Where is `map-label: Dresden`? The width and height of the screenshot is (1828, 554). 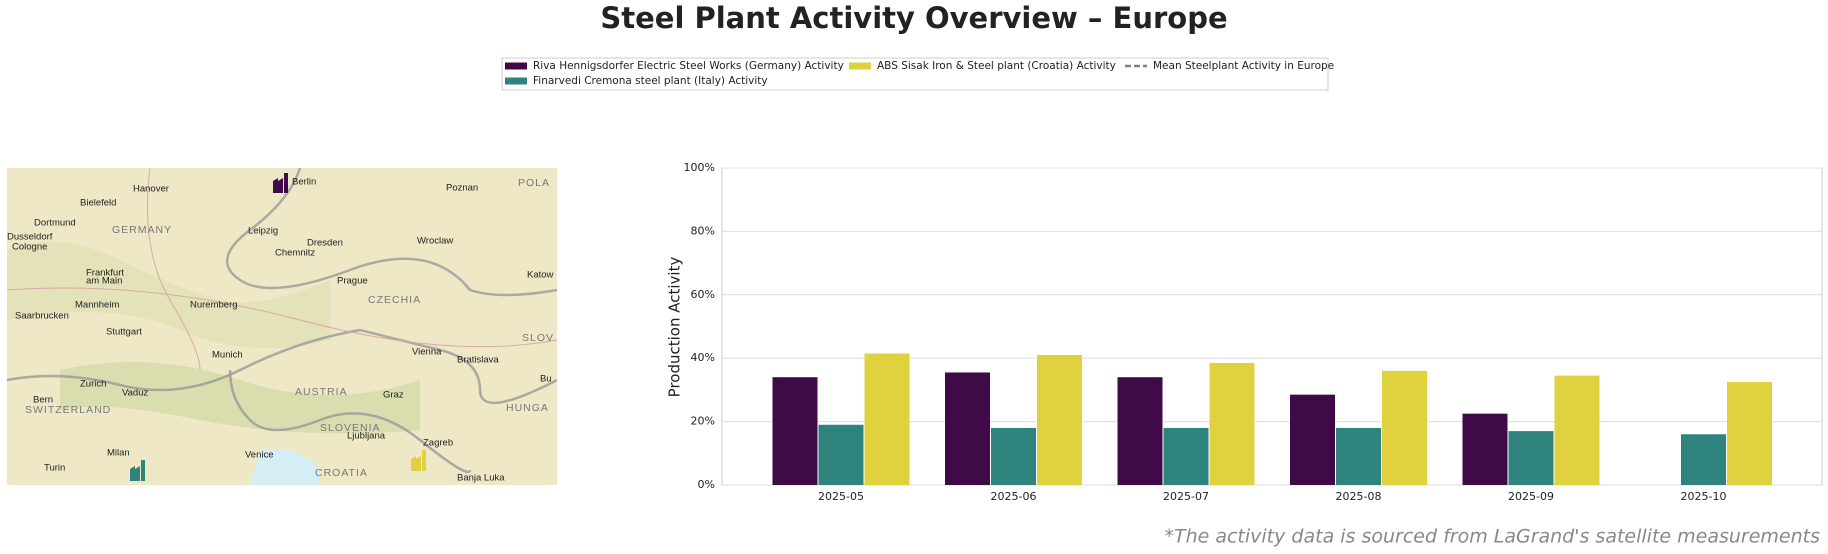
map-label: Dresden is located at coordinates (325, 243).